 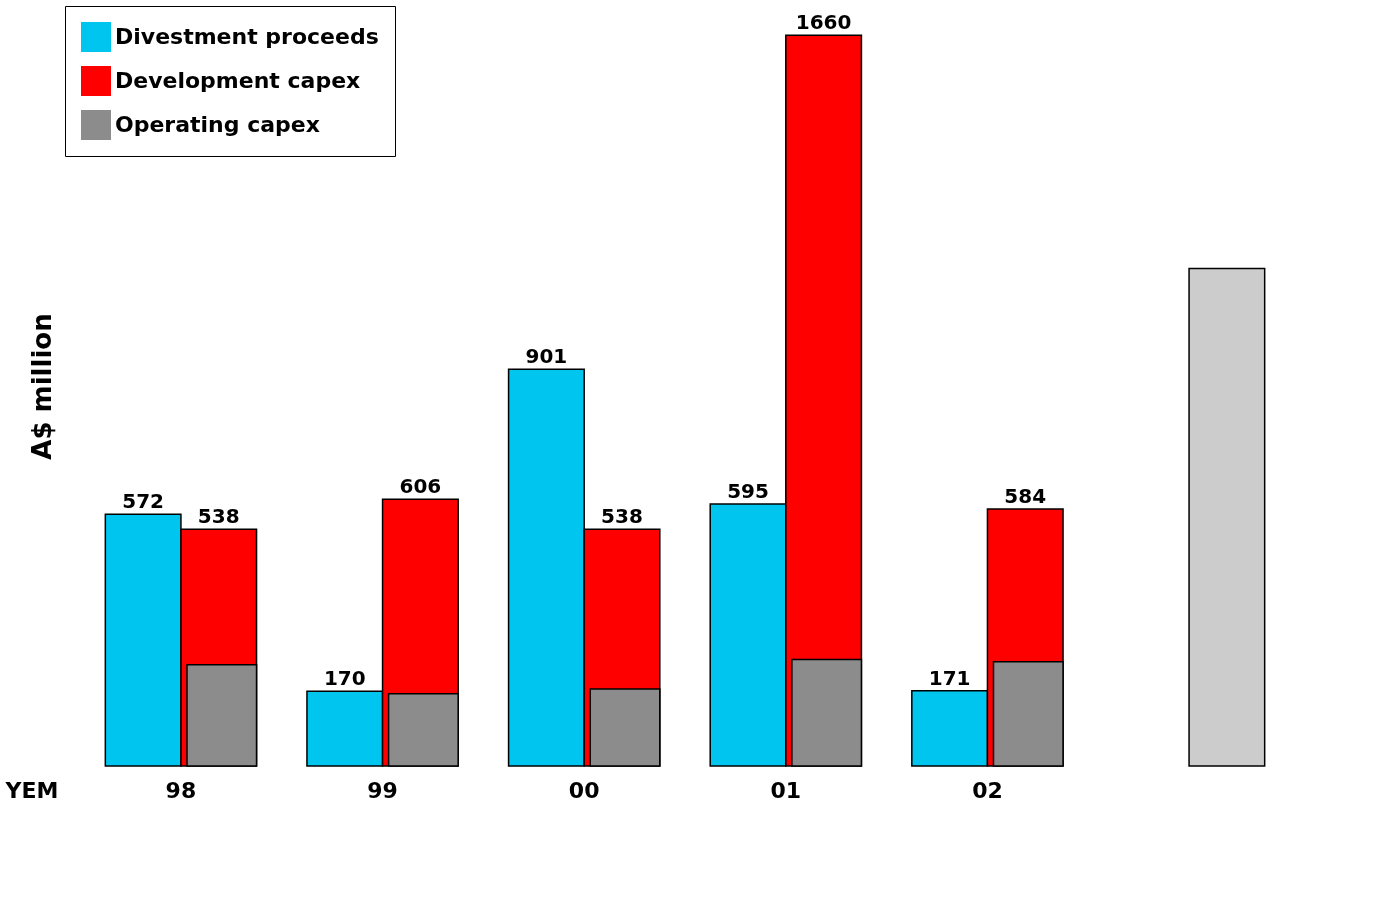 I want to click on x-tick-label: 02, so click(x=987, y=790).